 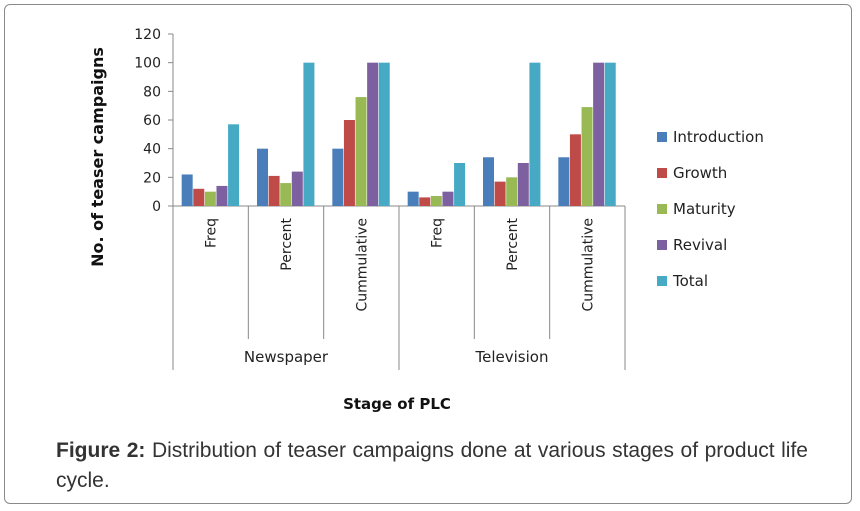 I want to click on group-labels: Newspaper Television, so click(x=396, y=357).